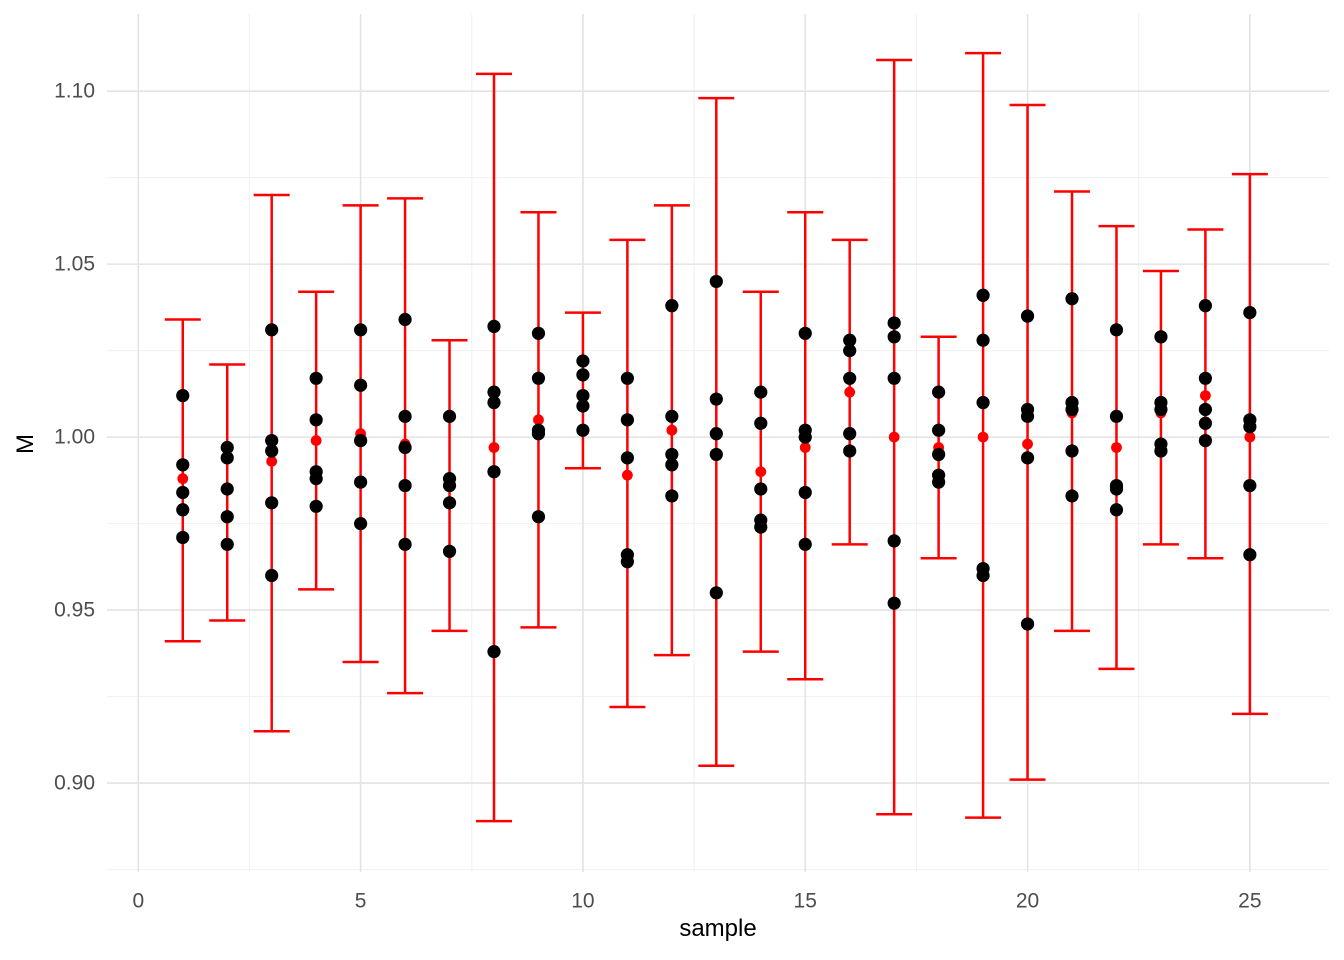 The width and height of the screenshot is (1344, 960). What do you see at coordinates (74, 610) in the screenshot?
I see `y-tick-label: 0.95` at bounding box center [74, 610].